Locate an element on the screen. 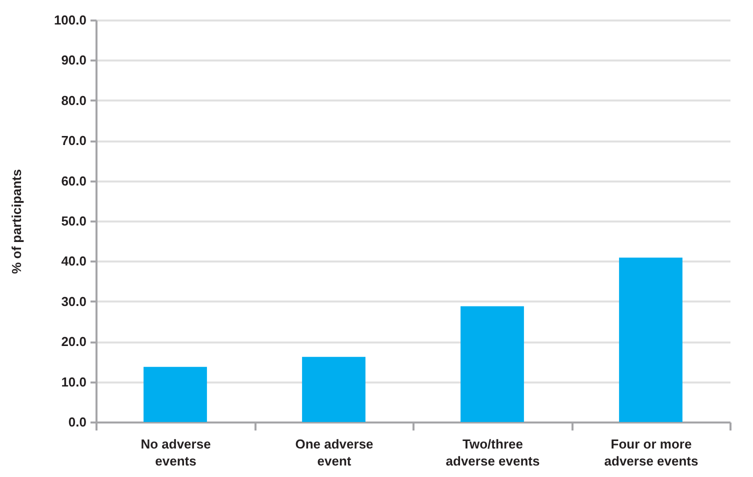  x-tick-label: No adverse events is located at coordinates (175, 452).